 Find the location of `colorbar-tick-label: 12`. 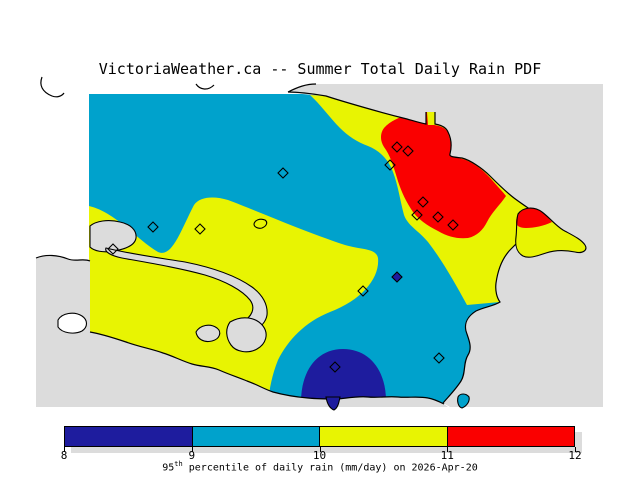

colorbar-tick-label: 12 is located at coordinates (575, 455).